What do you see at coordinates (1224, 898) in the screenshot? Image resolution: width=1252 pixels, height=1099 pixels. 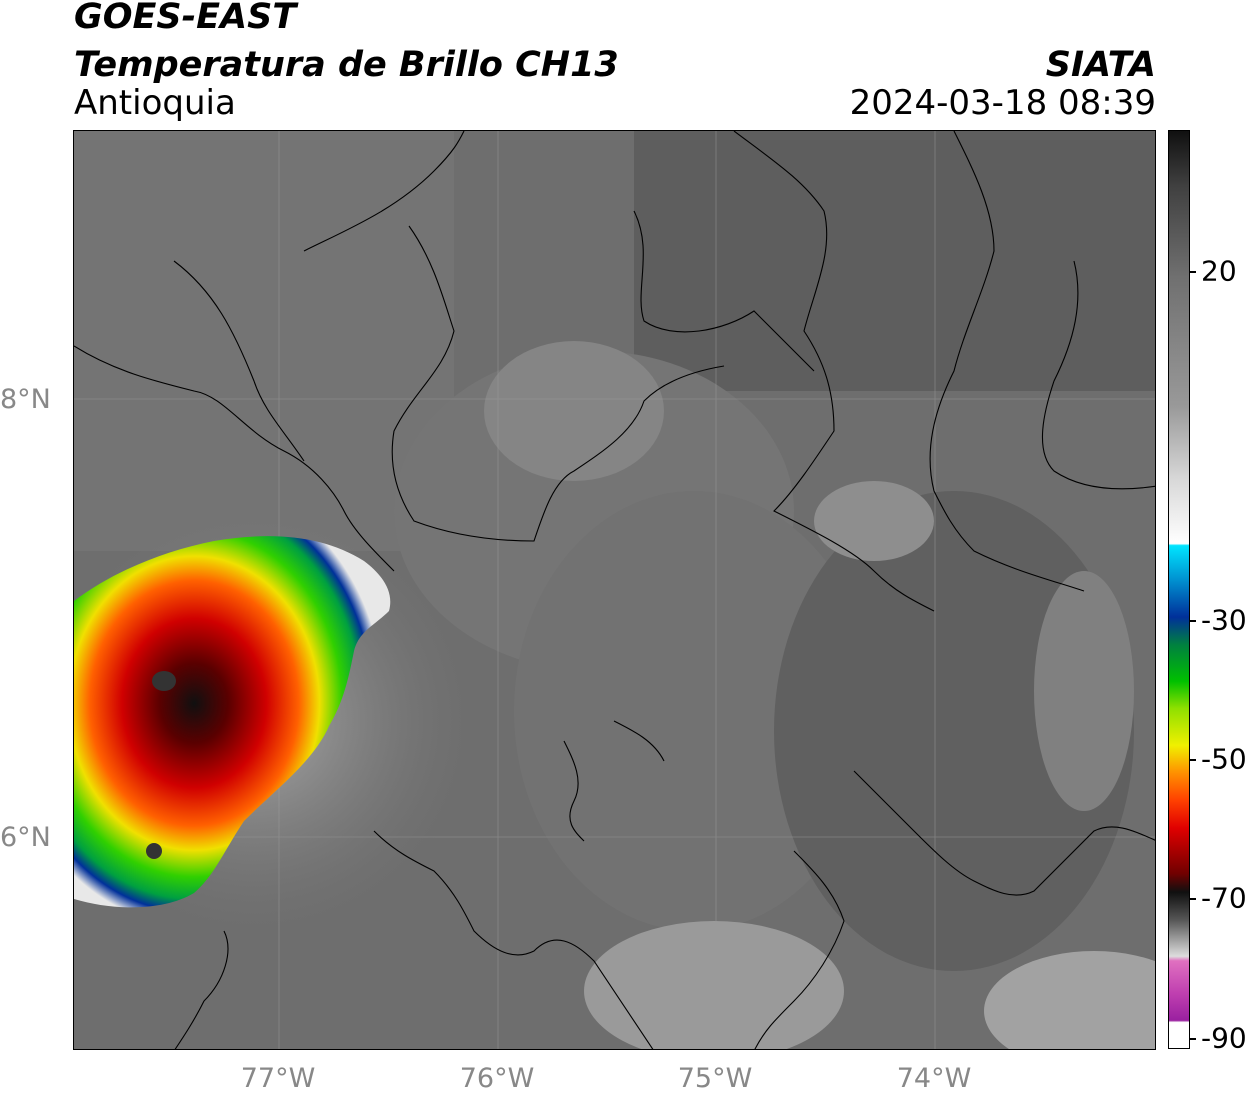 I see `colorbar-label: -70` at bounding box center [1224, 898].